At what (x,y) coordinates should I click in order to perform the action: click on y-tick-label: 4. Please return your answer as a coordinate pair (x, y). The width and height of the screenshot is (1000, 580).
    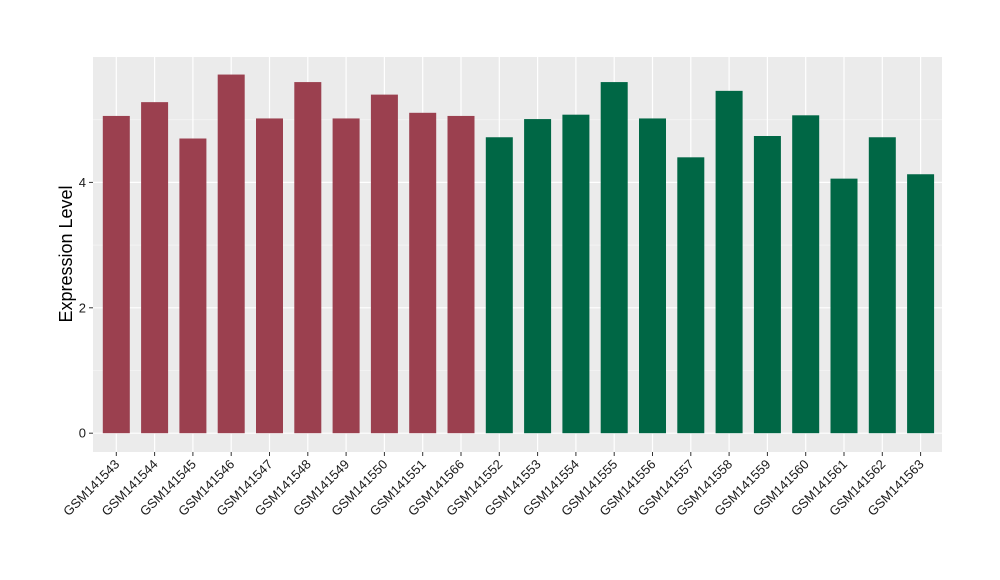
    Looking at the image, I should click on (82, 182).